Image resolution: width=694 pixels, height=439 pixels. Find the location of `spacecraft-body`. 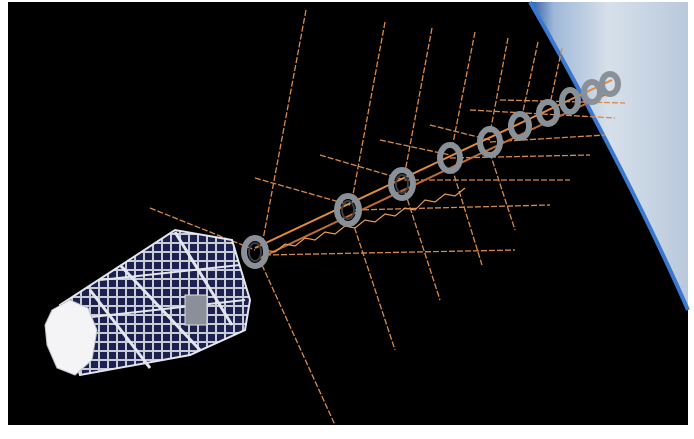

spacecraft-body is located at coordinates (148, 302).